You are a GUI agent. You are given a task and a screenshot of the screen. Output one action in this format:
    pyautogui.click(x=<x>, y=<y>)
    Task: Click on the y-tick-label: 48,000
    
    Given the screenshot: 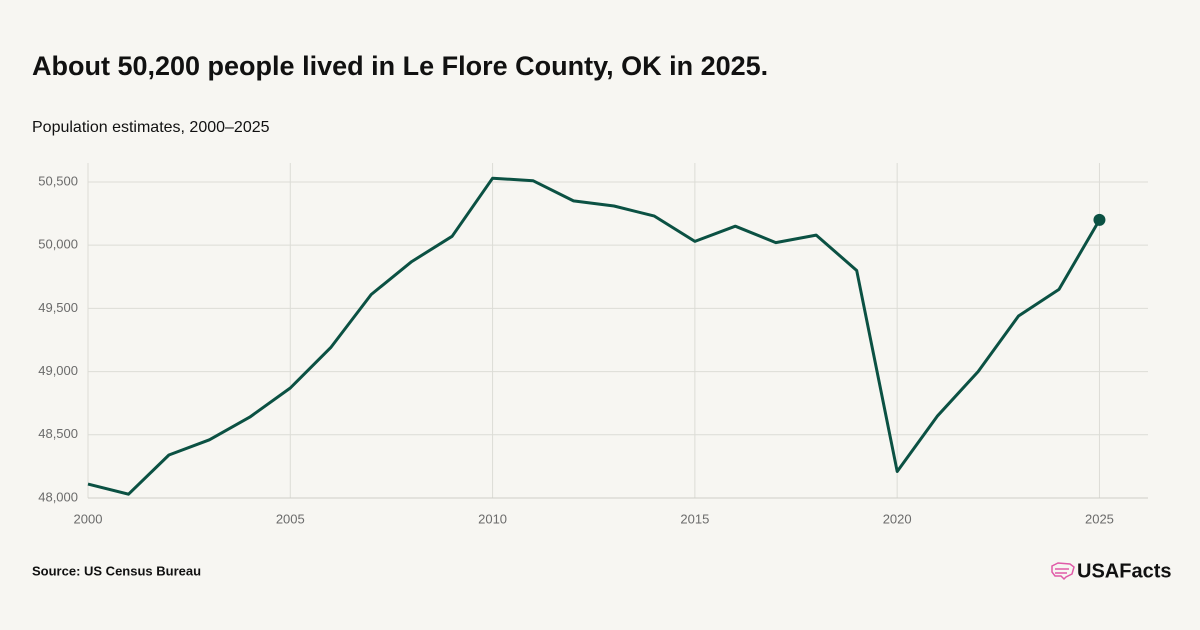 What is the action you would take?
    pyautogui.click(x=58, y=496)
    